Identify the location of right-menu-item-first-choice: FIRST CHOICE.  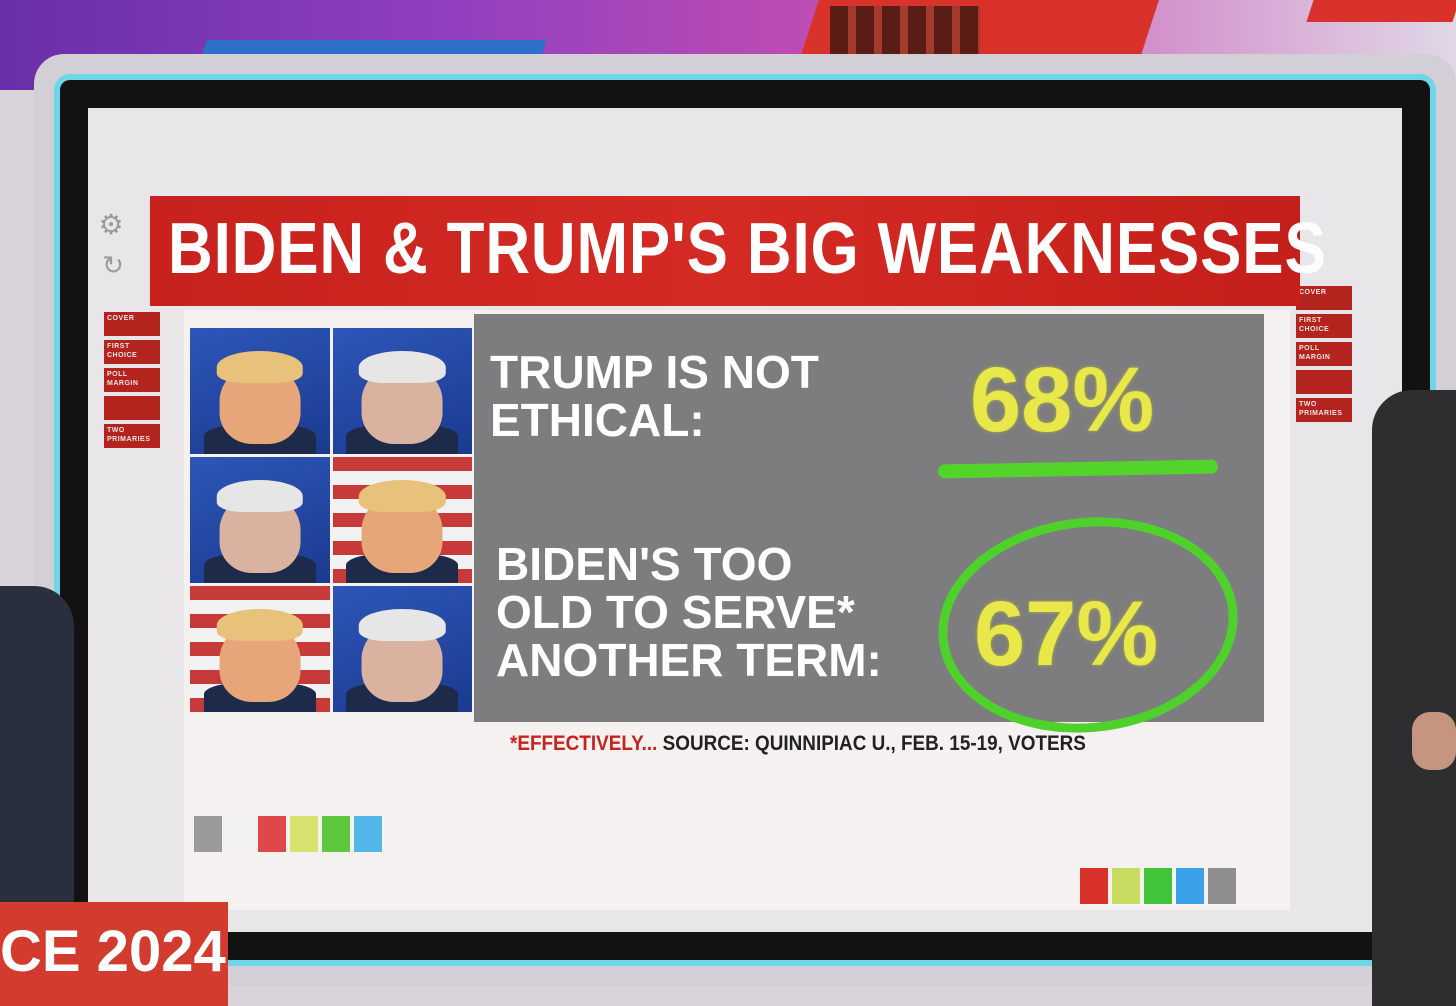
(1324, 326).